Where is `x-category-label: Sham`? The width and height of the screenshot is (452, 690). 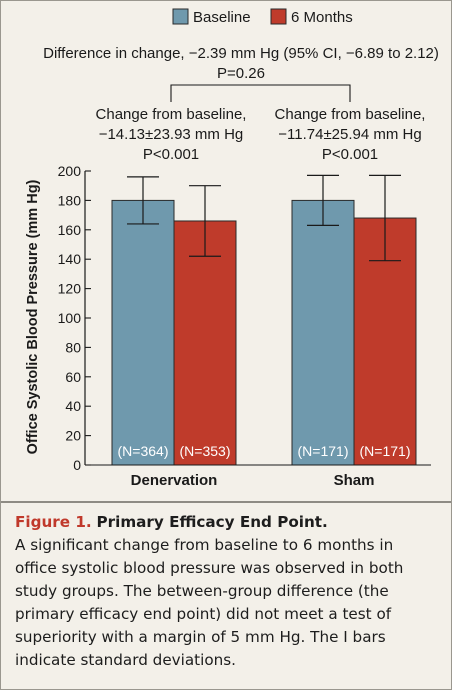 x-category-label: Sham is located at coordinates (354, 480).